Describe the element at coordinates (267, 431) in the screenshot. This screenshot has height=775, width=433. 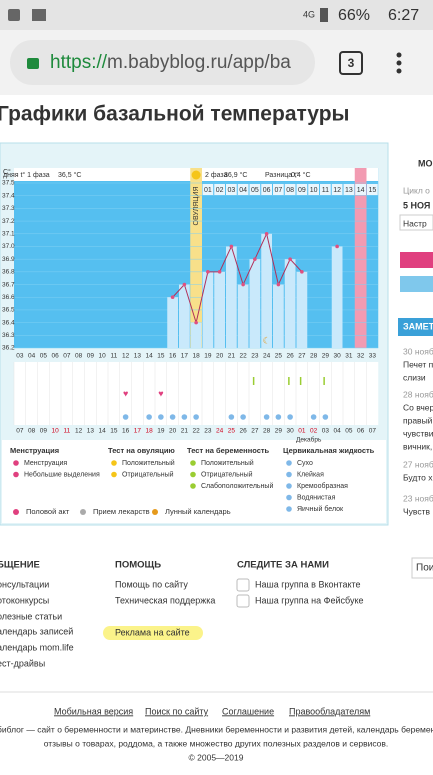
I see `date-label: 28` at that location.